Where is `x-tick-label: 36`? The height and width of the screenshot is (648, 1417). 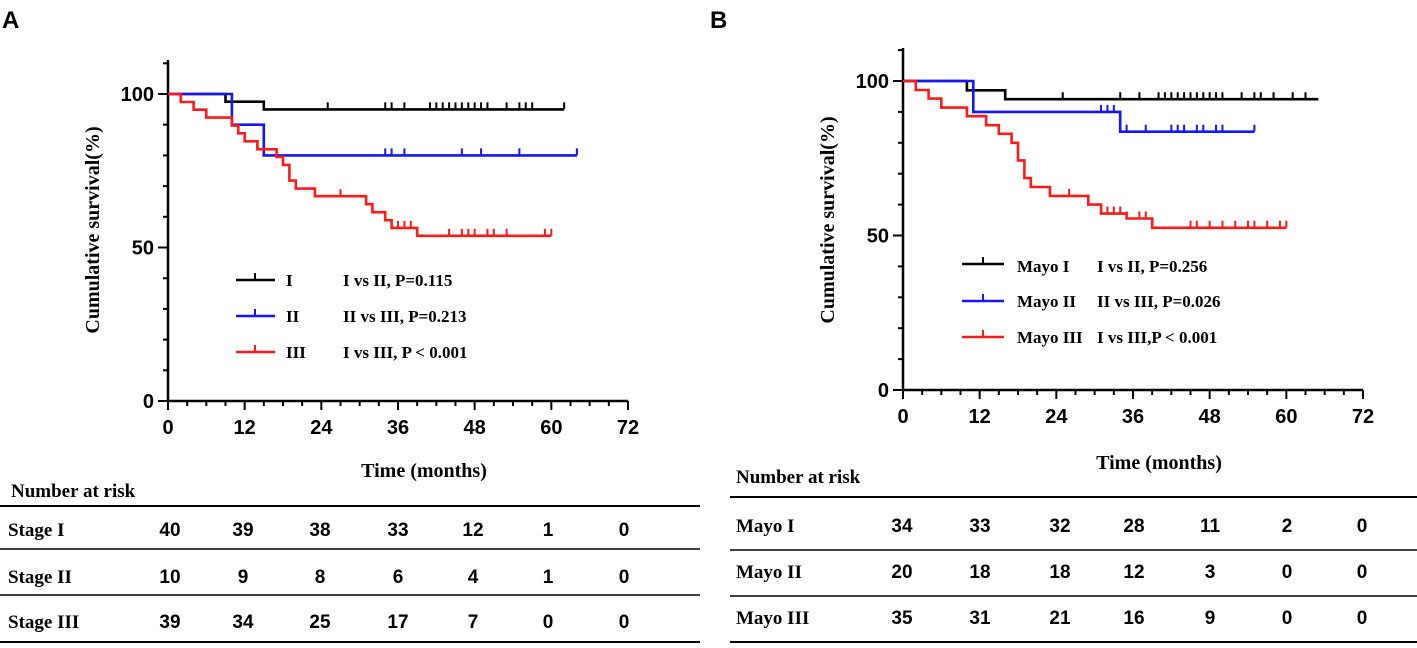 x-tick-label: 36 is located at coordinates (398, 428).